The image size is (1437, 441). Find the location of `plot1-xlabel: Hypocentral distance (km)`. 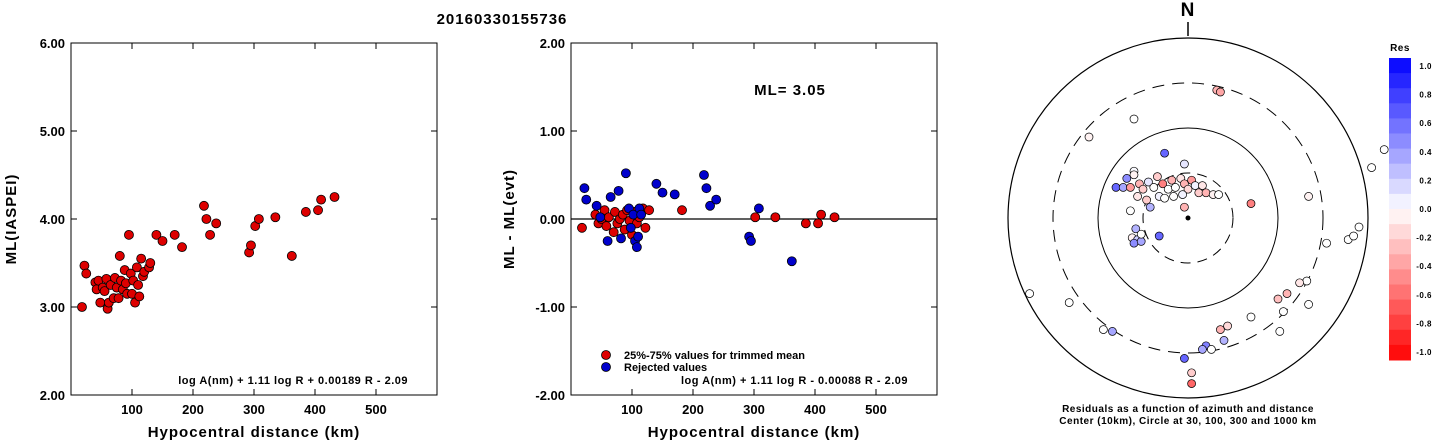

plot1-xlabel: Hypocentral distance (km) is located at coordinates (254, 432).